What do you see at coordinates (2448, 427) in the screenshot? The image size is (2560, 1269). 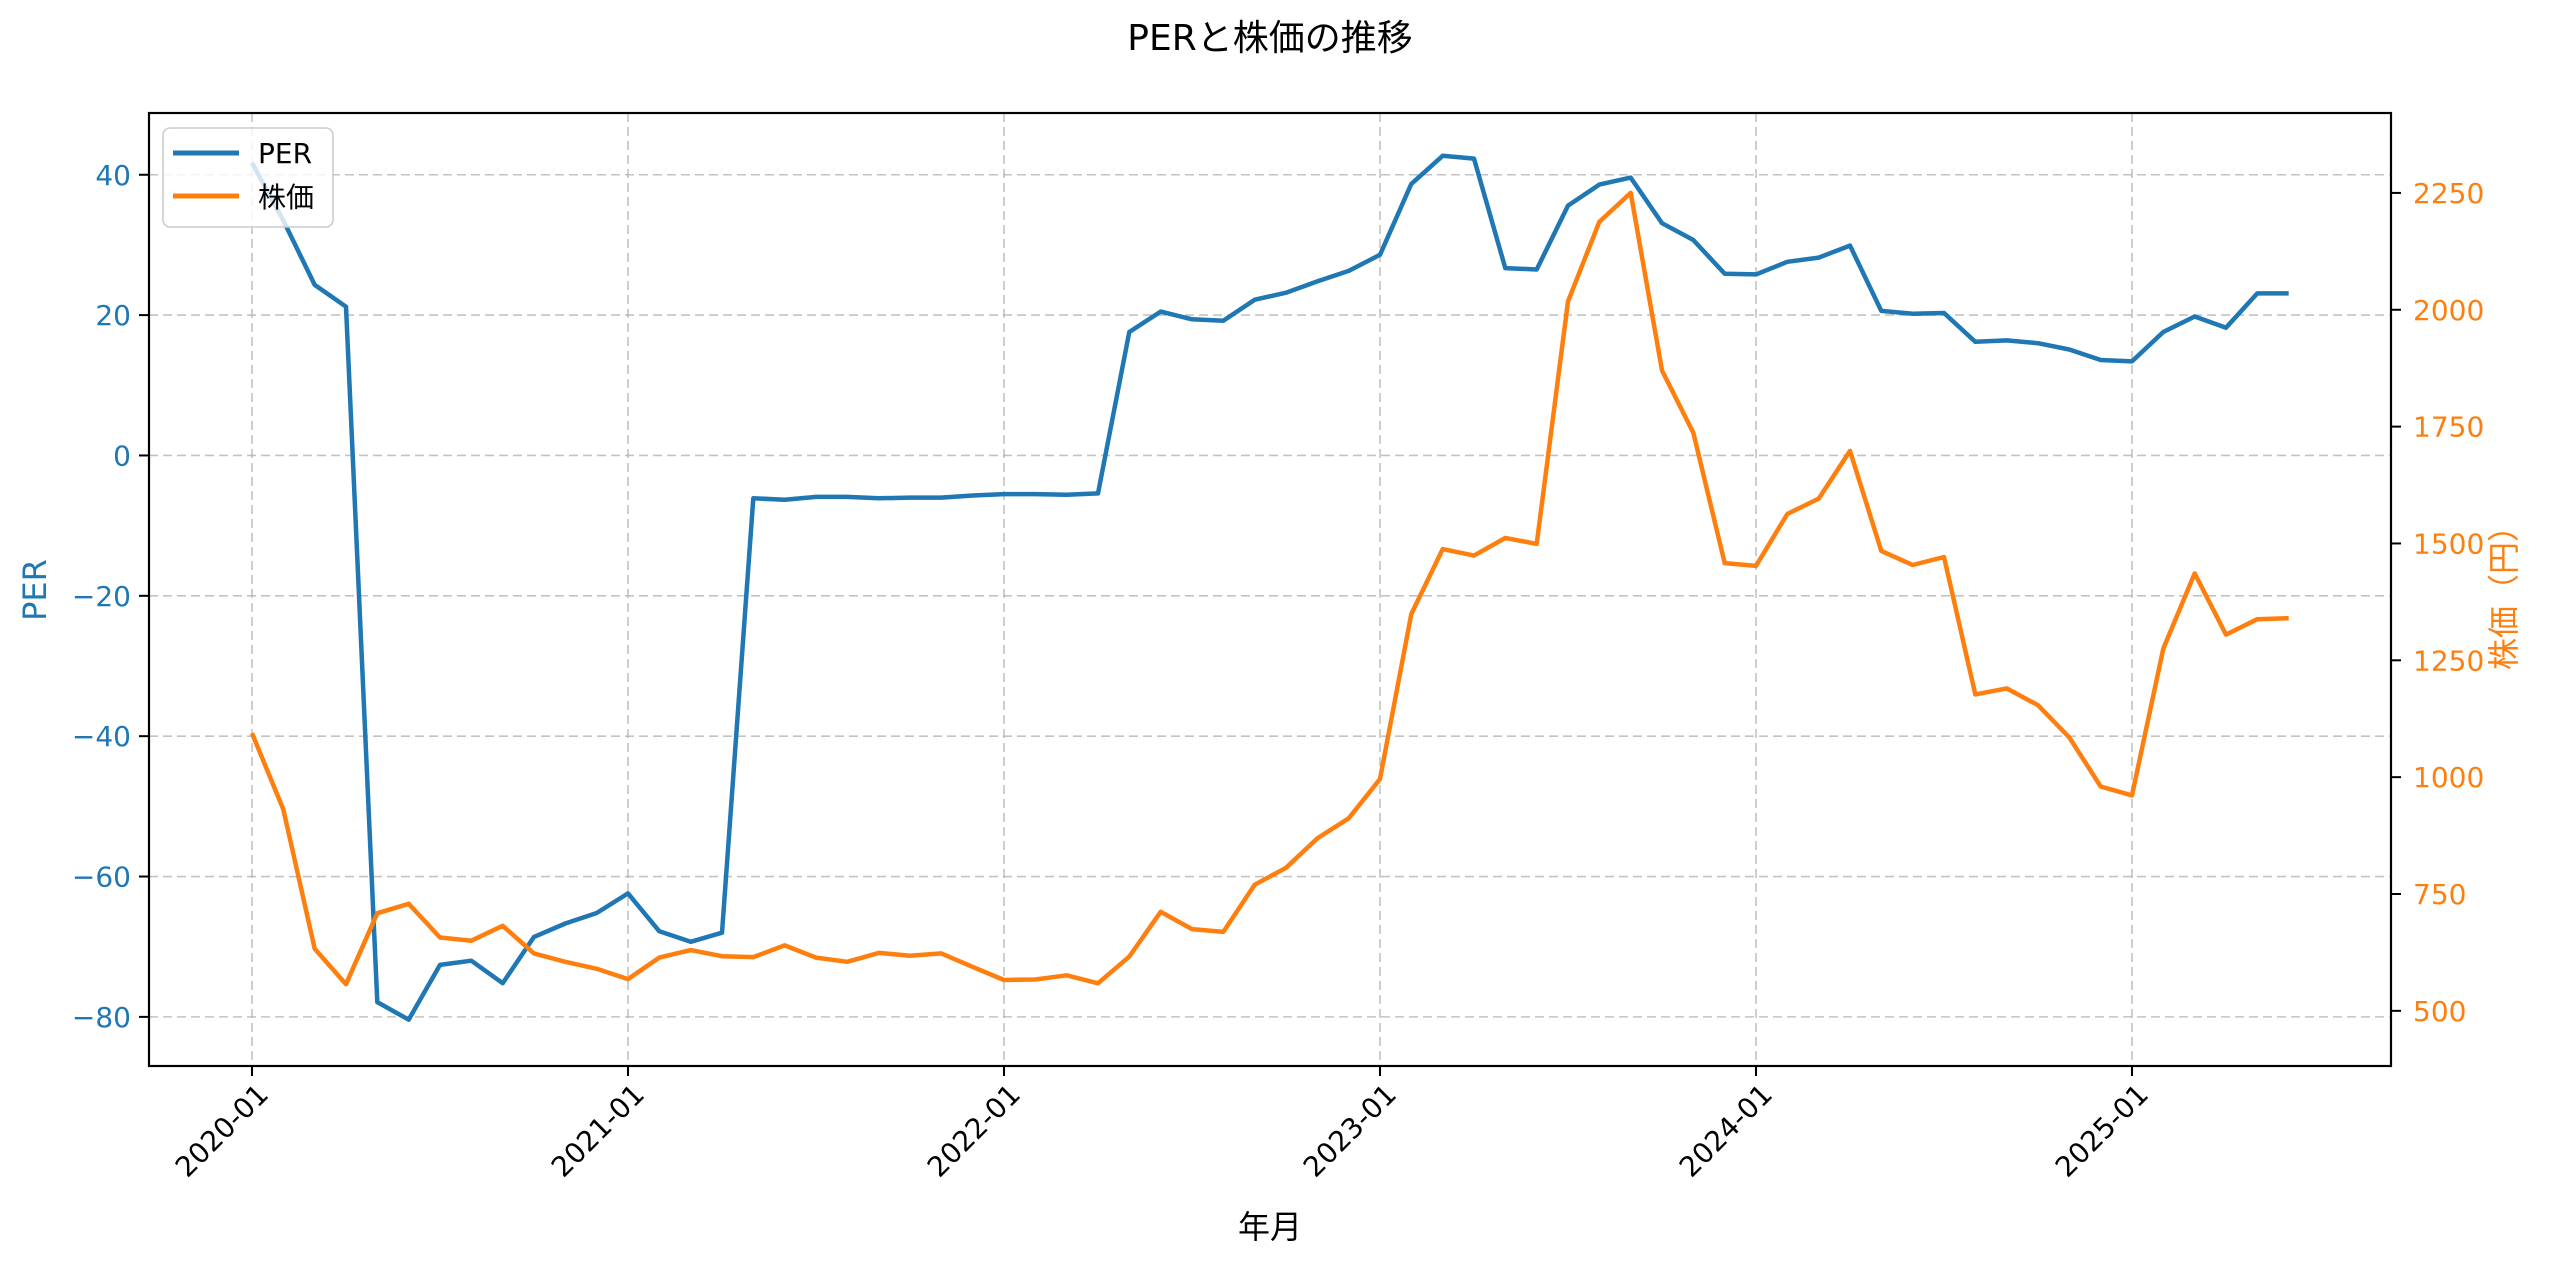 I see `right-tick-label: 1750` at bounding box center [2448, 427].